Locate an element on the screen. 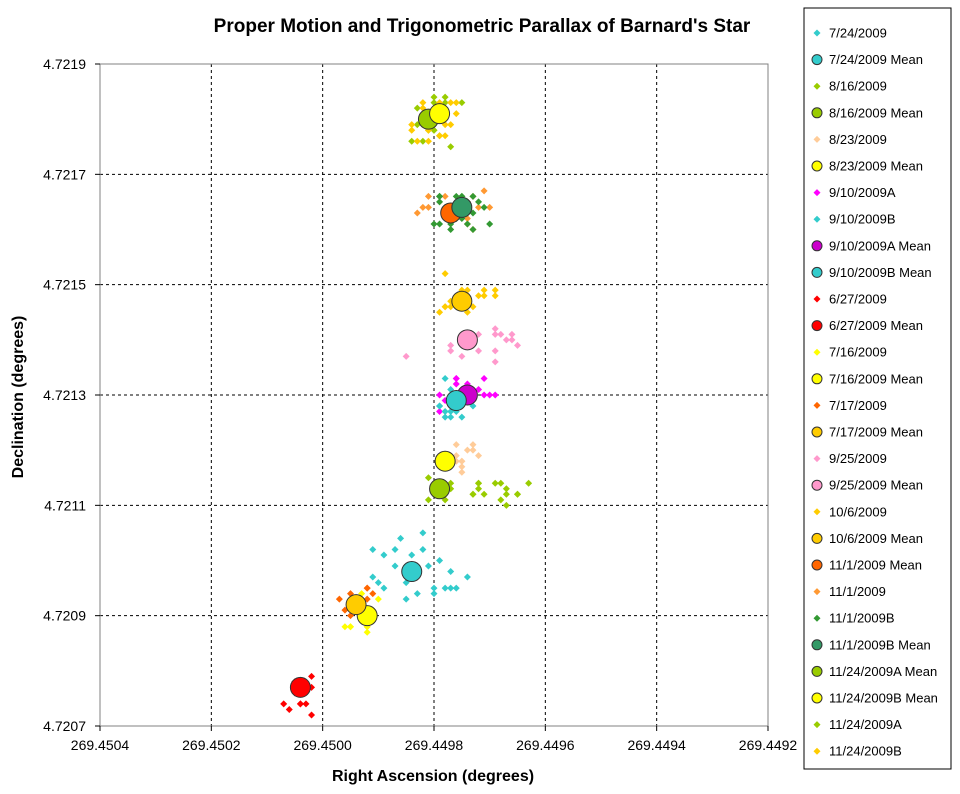 The width and height of the screenshot is (960, 794). legend-label: 7/17/2009 is located at coordinates (858, 405).